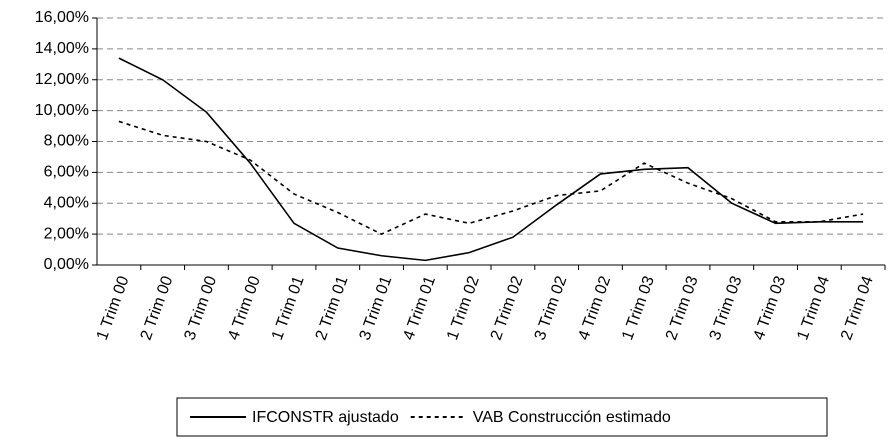 The width and height of the screenshot is (893, 441). I want to click on x-tick-label: 4 Trim 00, so click(244, 308).